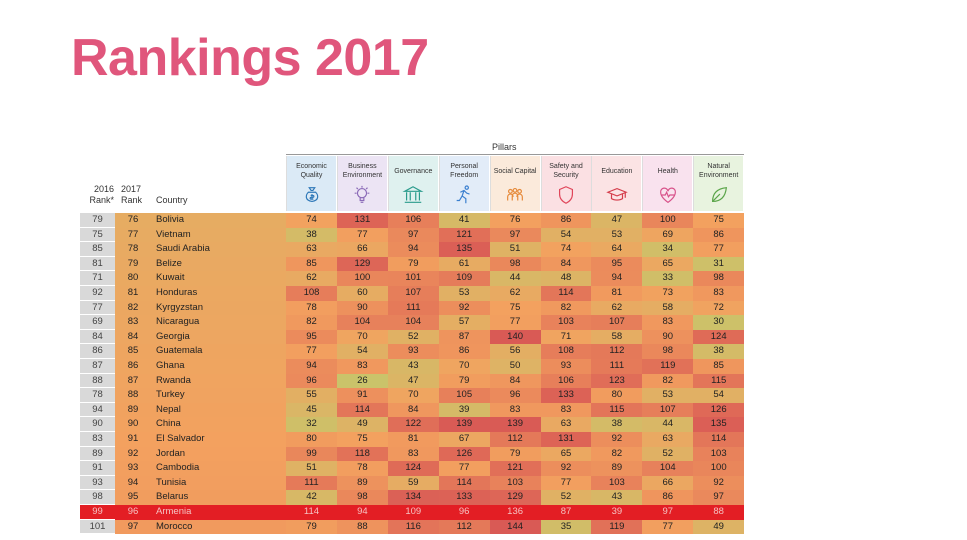  I want to click on table-row: 87 86 Ghana 94 83 43 70 50 93 111 119 85, so click(412, 366).